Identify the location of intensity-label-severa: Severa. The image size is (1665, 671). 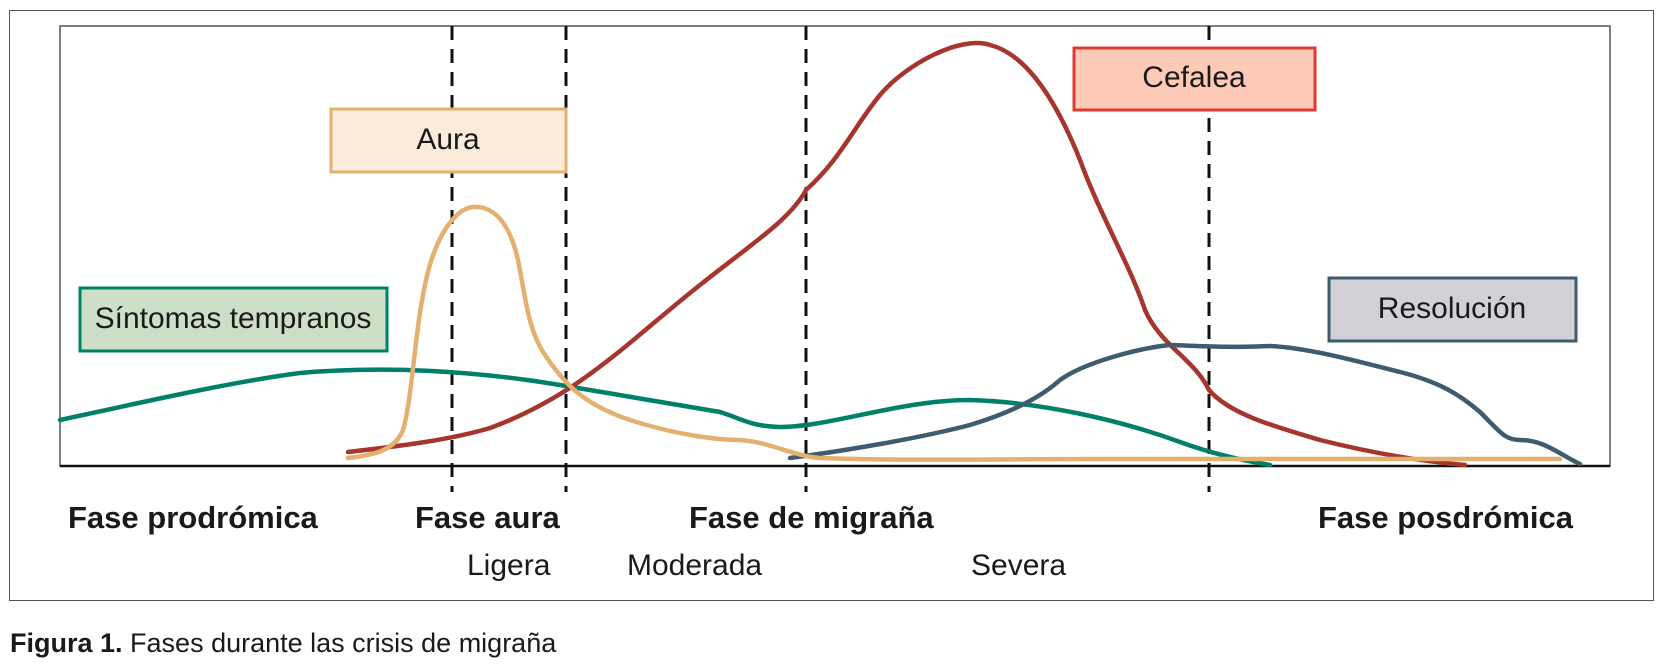
(1018, 565).